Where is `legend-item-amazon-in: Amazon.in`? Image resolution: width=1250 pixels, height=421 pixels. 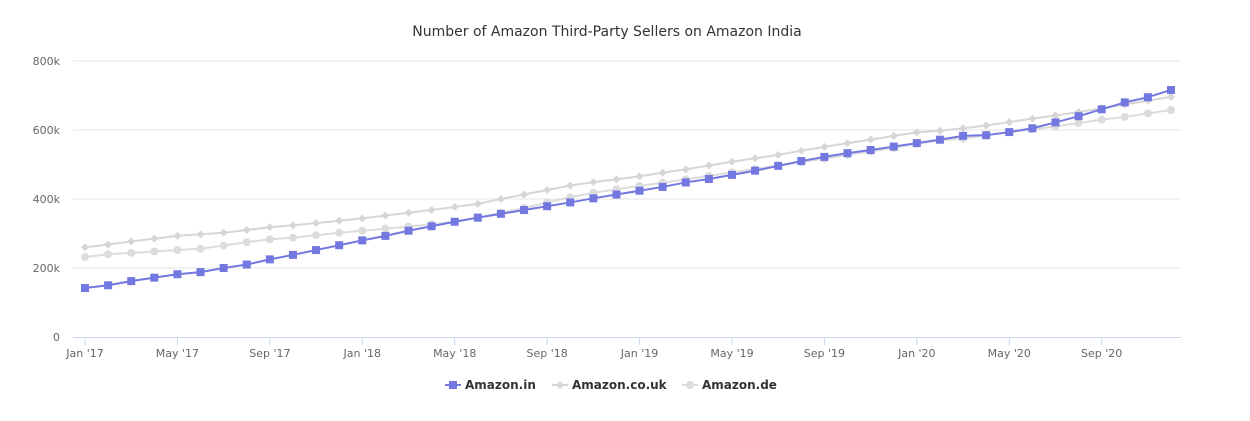
legend-item-amazon-in: Amazon.in is located at coordinates (490, 385).